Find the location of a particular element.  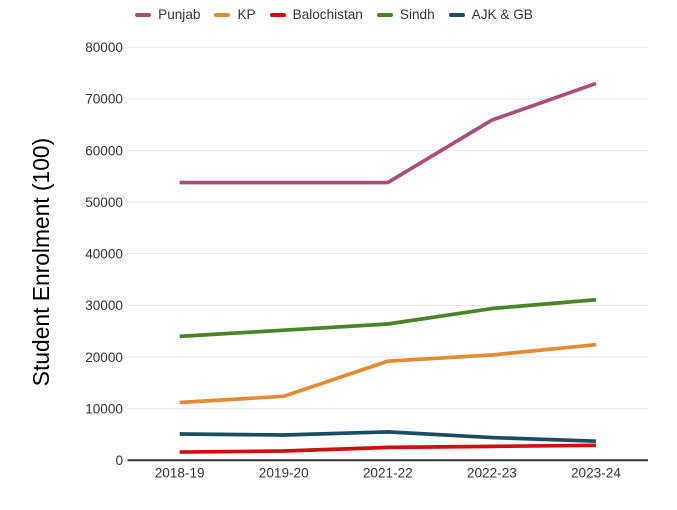

legend-item-ajk-gb: AJK & GB is located at coordinates (490, 15).